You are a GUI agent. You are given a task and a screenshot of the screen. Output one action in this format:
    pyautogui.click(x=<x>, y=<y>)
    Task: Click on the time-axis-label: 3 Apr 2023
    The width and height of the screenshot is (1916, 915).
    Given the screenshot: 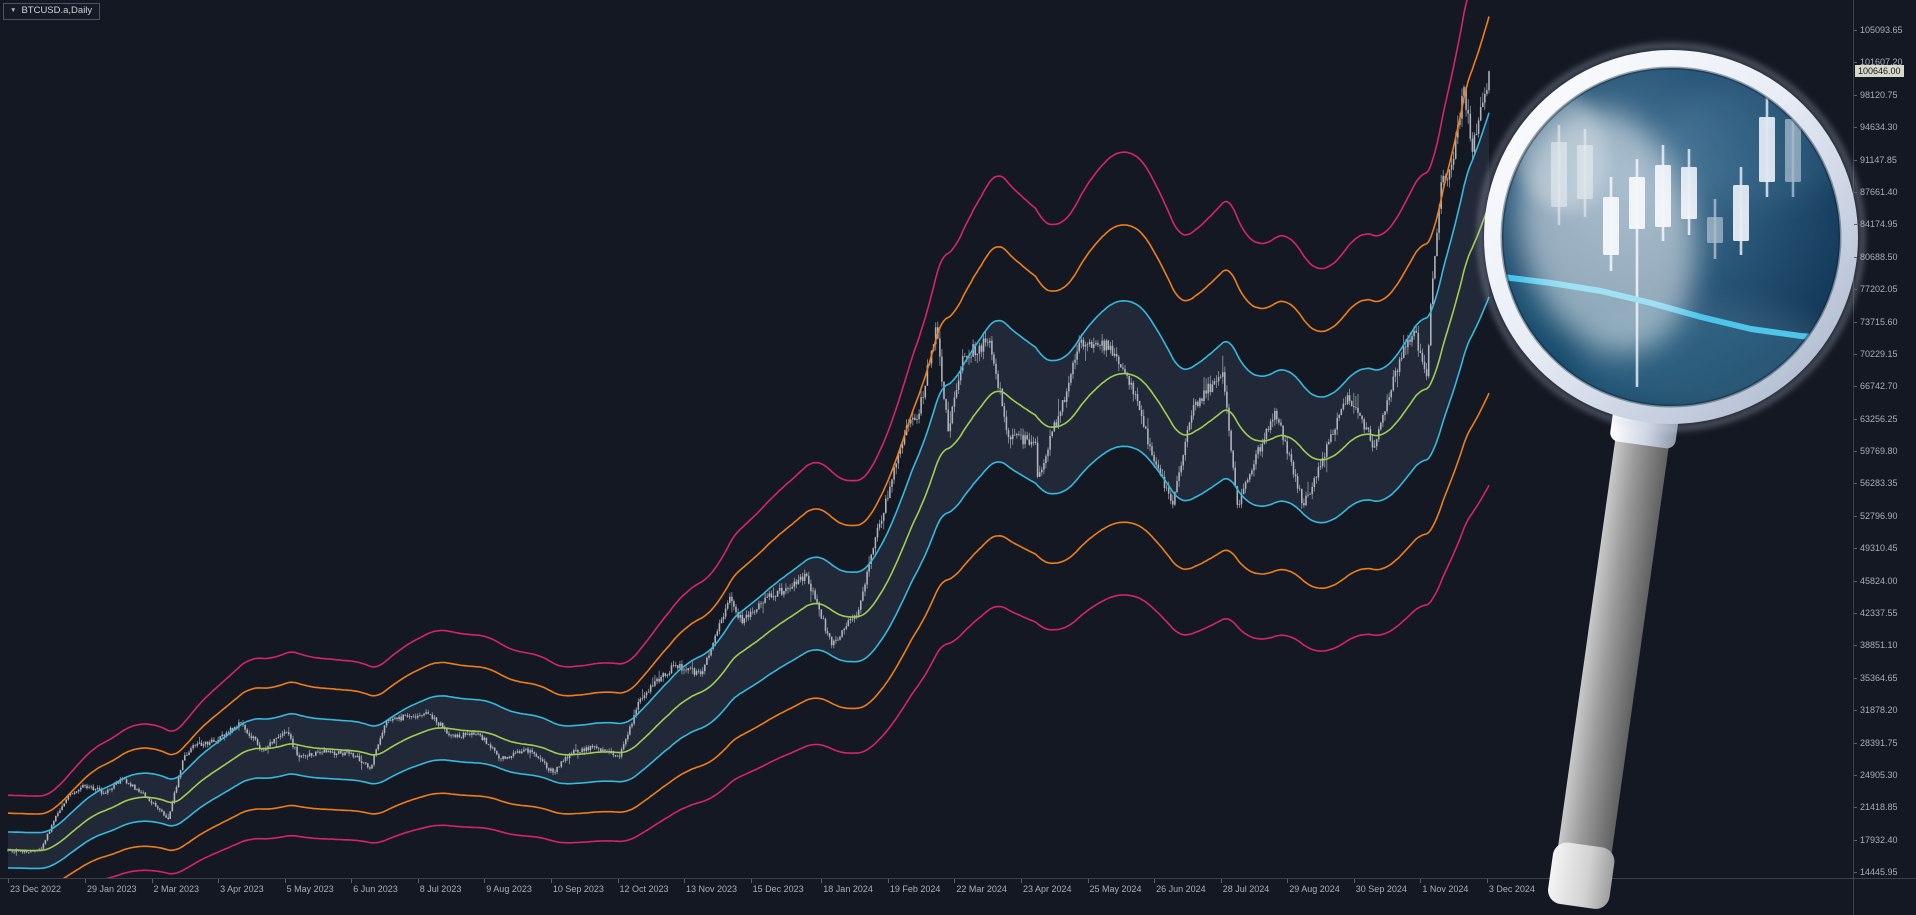 What is the action you would take?
    pyautogui.click(x=242, y=889)
    